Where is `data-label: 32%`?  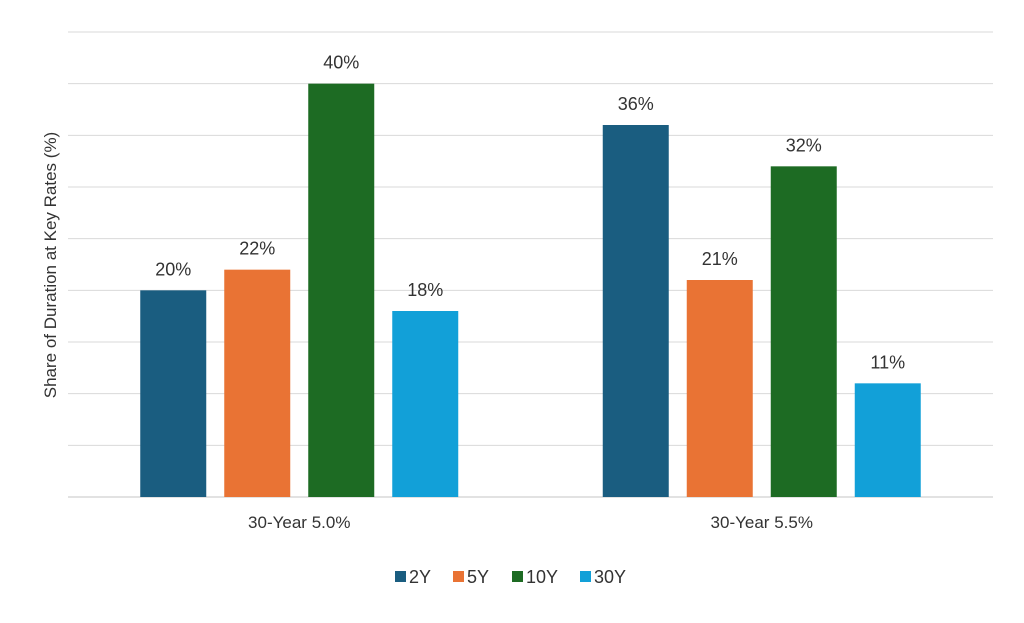 data-label: 32% is located at coordinates (804, 145).